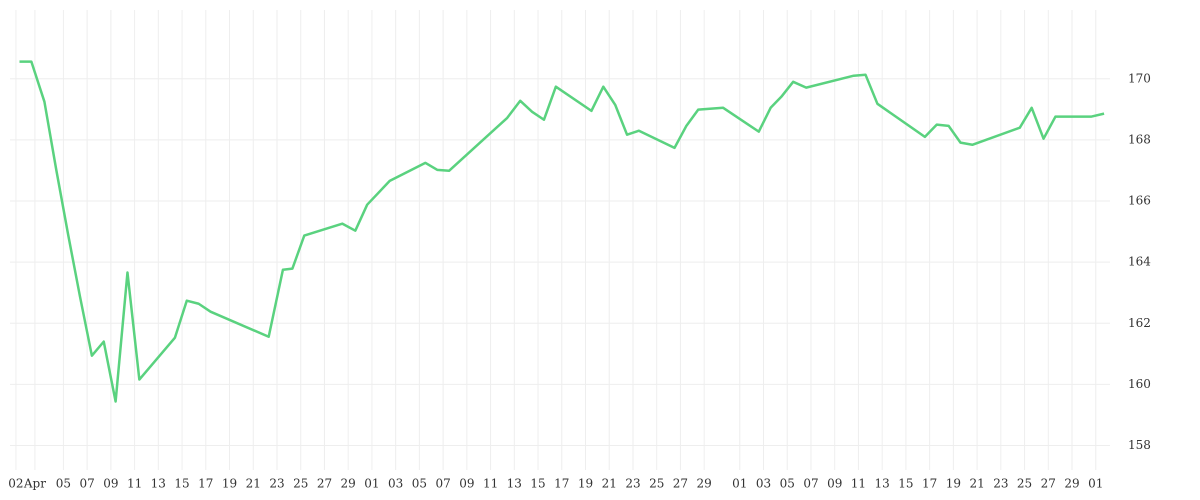 This screenshot has height=500, width=1200. Describe the element at coordinates (1139, 262) in the screenshot. I see `y-tick-label: 164` at that location.